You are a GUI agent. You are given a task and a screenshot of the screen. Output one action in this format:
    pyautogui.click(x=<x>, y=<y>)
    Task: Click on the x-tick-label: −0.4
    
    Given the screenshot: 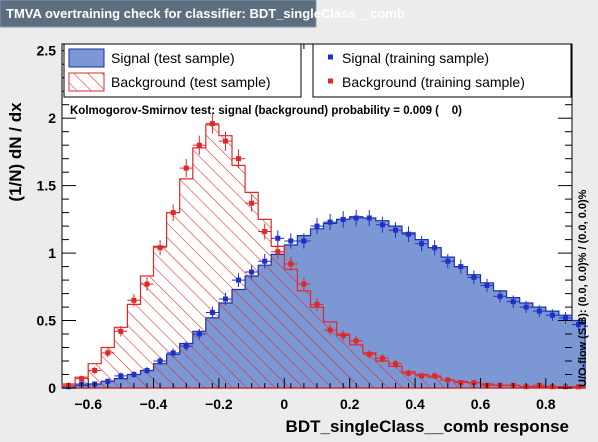 What is the action you would take?
    pyautogui.click(x=154, y=404)
    